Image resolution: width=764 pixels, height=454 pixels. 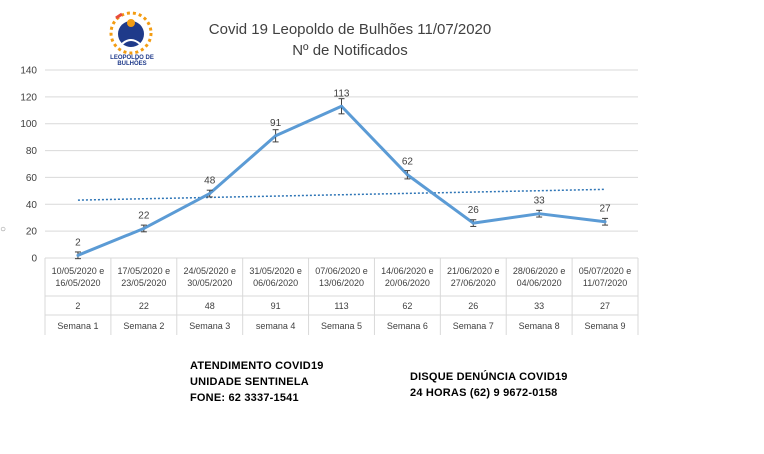 I want to click on x-category-label: 23/05/2020, so click(x=143, y=283).